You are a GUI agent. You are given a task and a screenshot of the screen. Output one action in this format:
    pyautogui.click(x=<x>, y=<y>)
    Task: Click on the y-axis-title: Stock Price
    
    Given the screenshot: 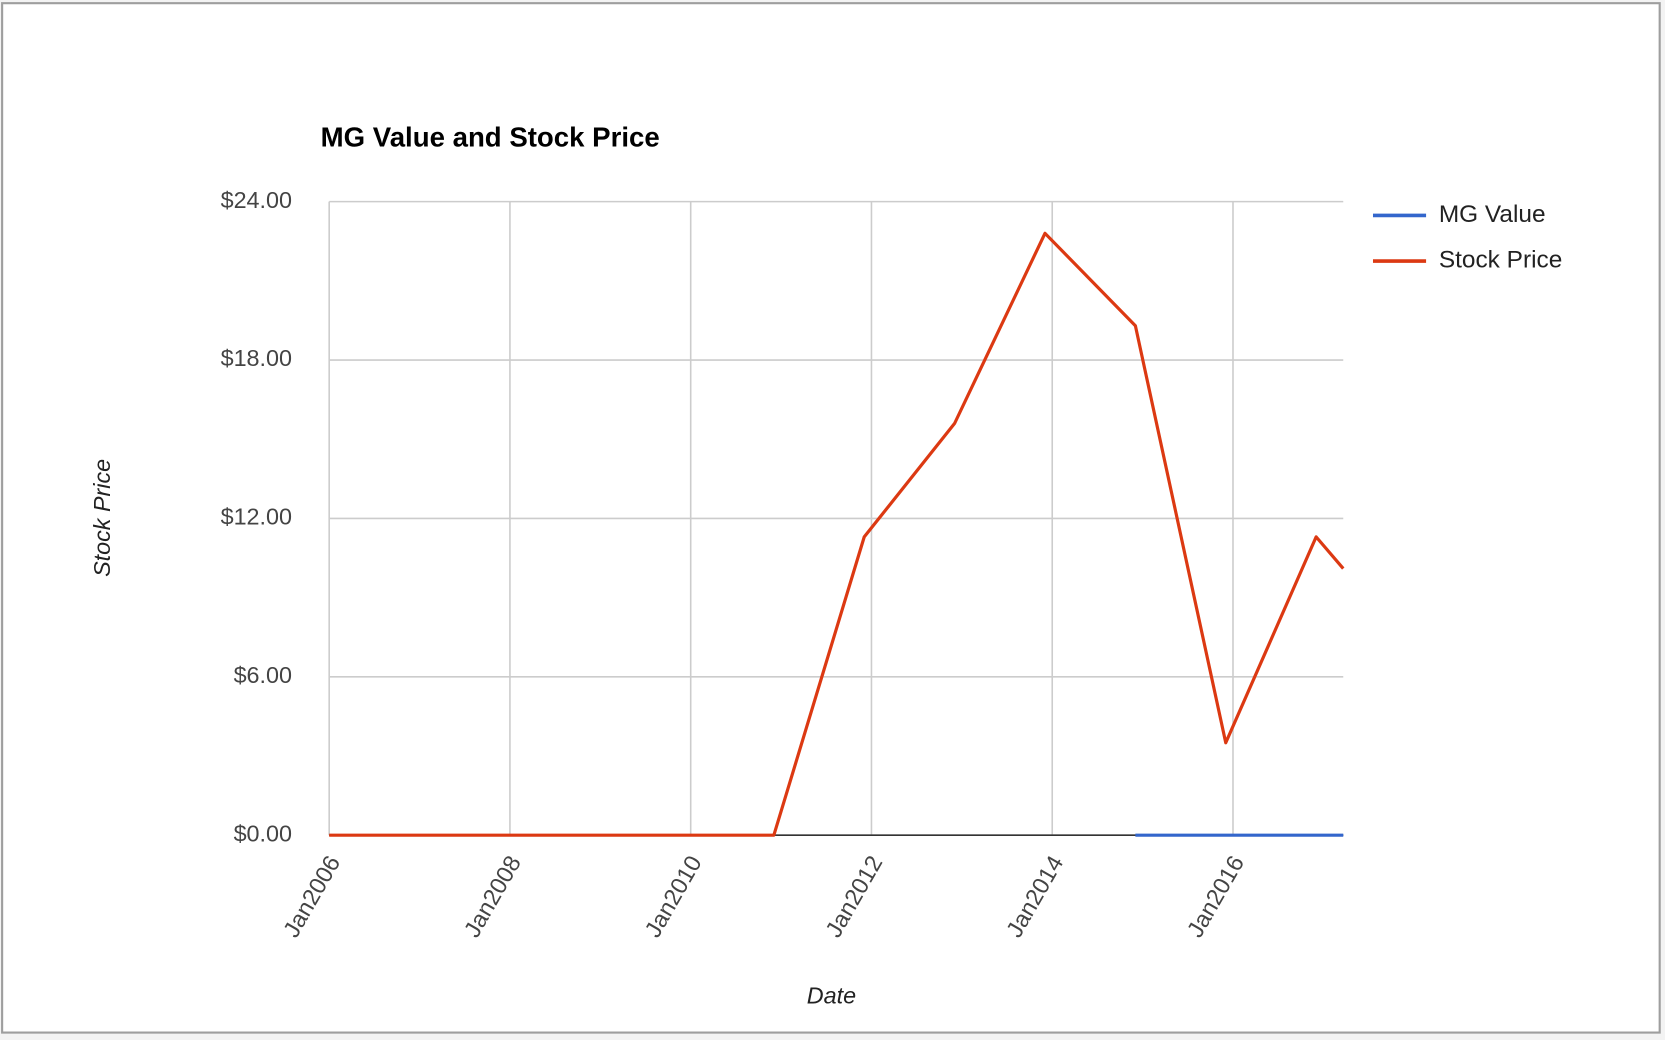 What is the action you would take?
    pyautogui.click(x=102, y=518)
    